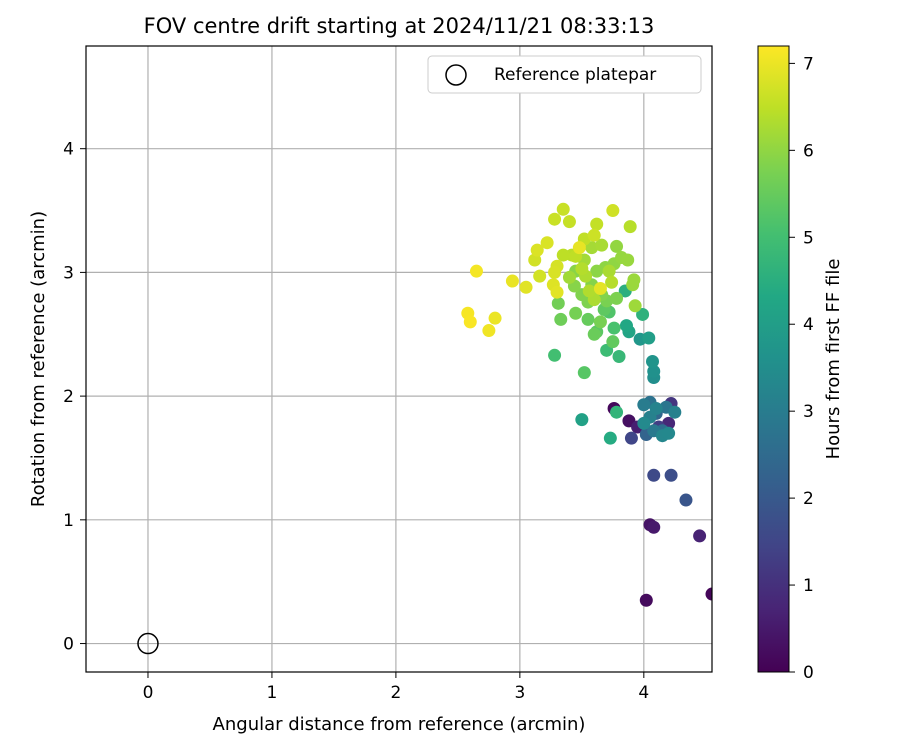  I want to click on y-tick-label: 4, so click(68, 150).